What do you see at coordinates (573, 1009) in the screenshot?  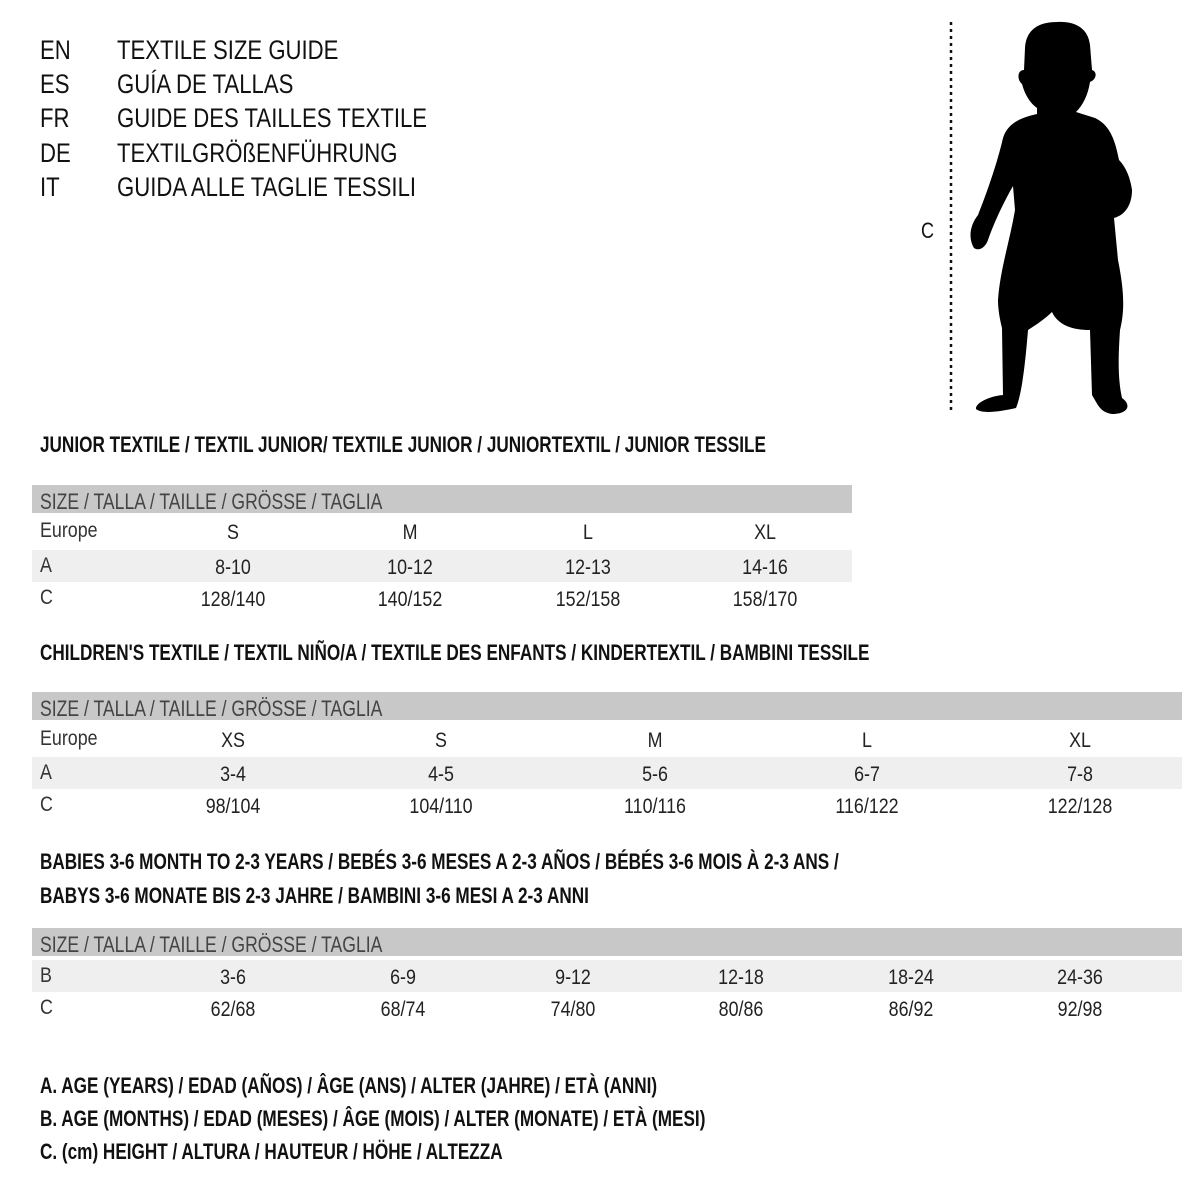 I see `table-cell: 74/80` at bounding box center [573, 1009].